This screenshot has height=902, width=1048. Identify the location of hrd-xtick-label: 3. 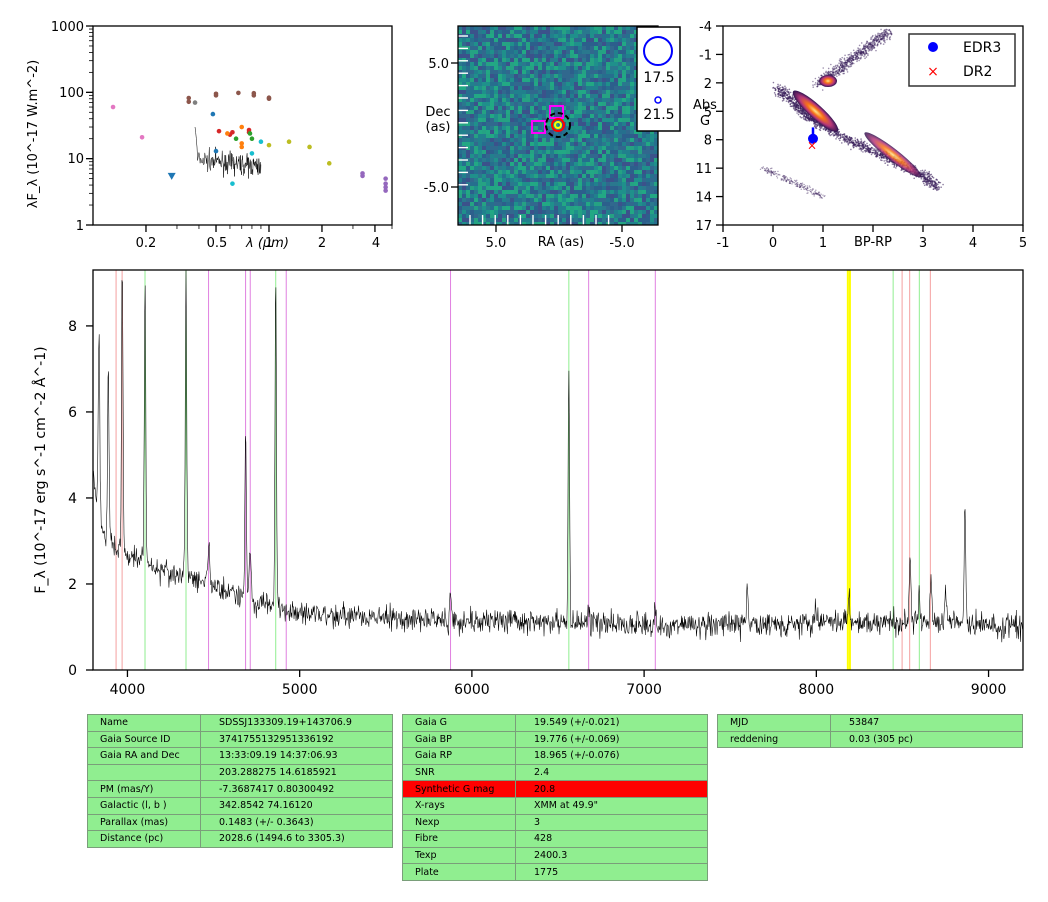
(923, 243).